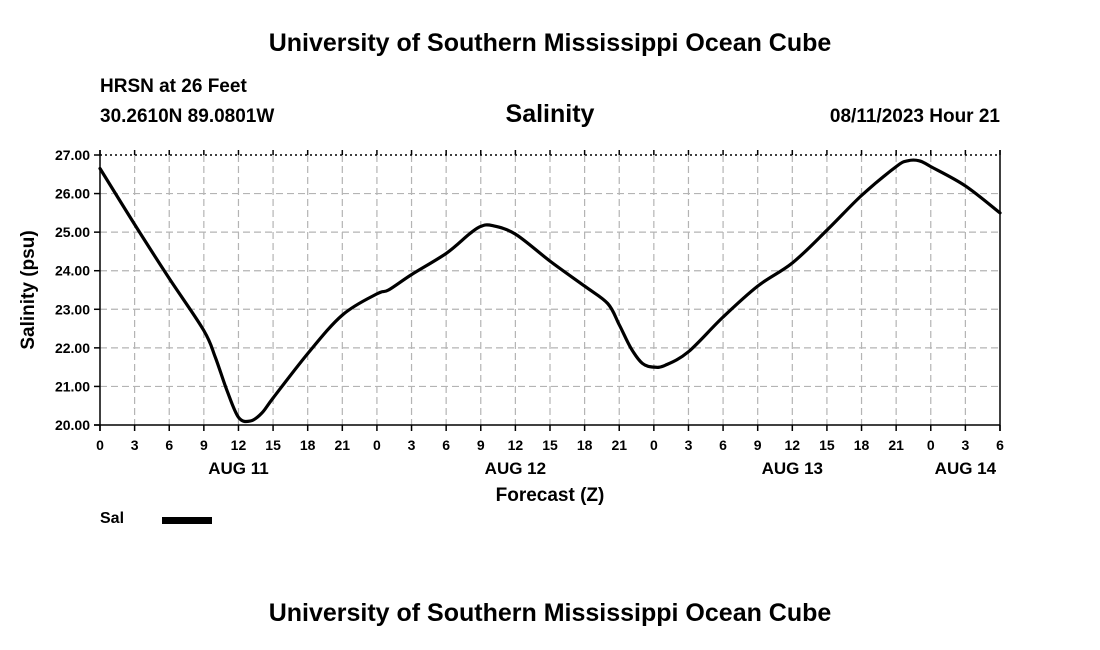 The image size is (1100, 650). I want to click on y-tick-label: 20.00, so click(72, 425).